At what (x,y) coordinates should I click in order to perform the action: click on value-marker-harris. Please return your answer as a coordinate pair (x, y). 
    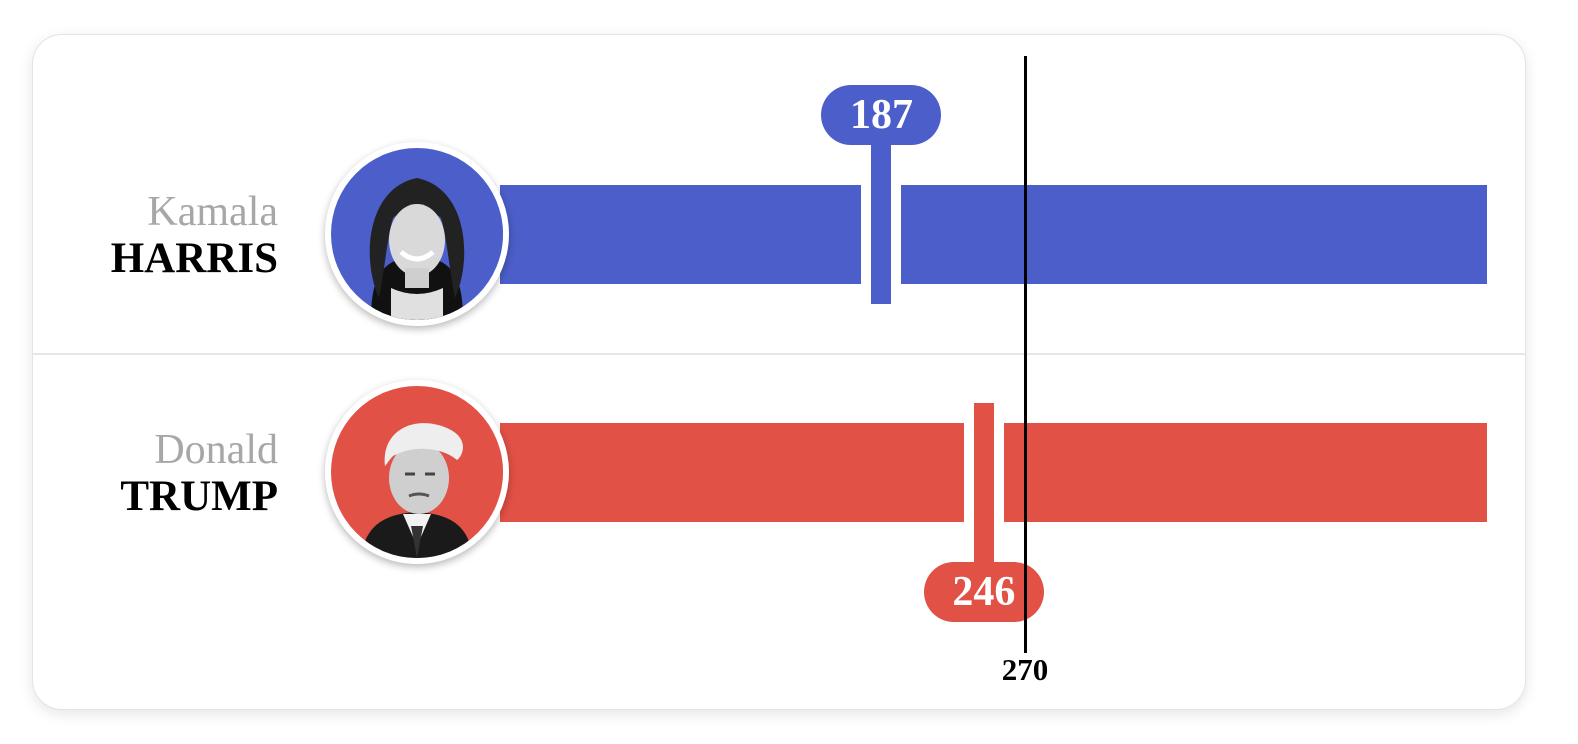
    Looking at the image, I should click on (881, 216).